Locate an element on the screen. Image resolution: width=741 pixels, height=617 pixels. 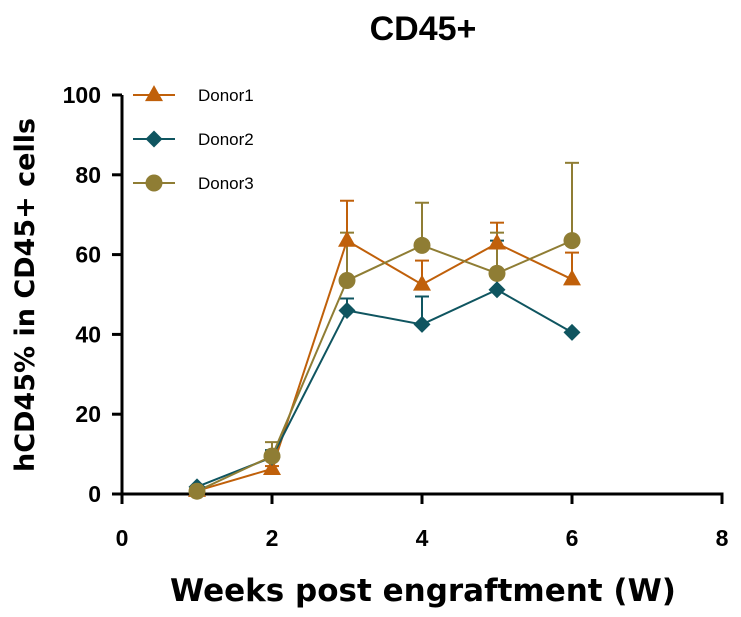
y-tick-label-20: 20 is located at coordinates (88, 414).